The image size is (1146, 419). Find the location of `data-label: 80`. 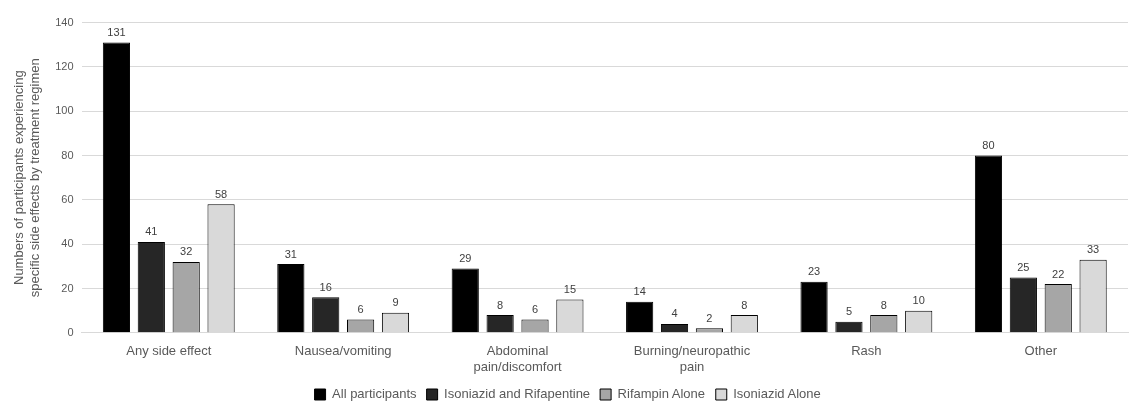

data-label: 80 is located at coordinates (988, 145).